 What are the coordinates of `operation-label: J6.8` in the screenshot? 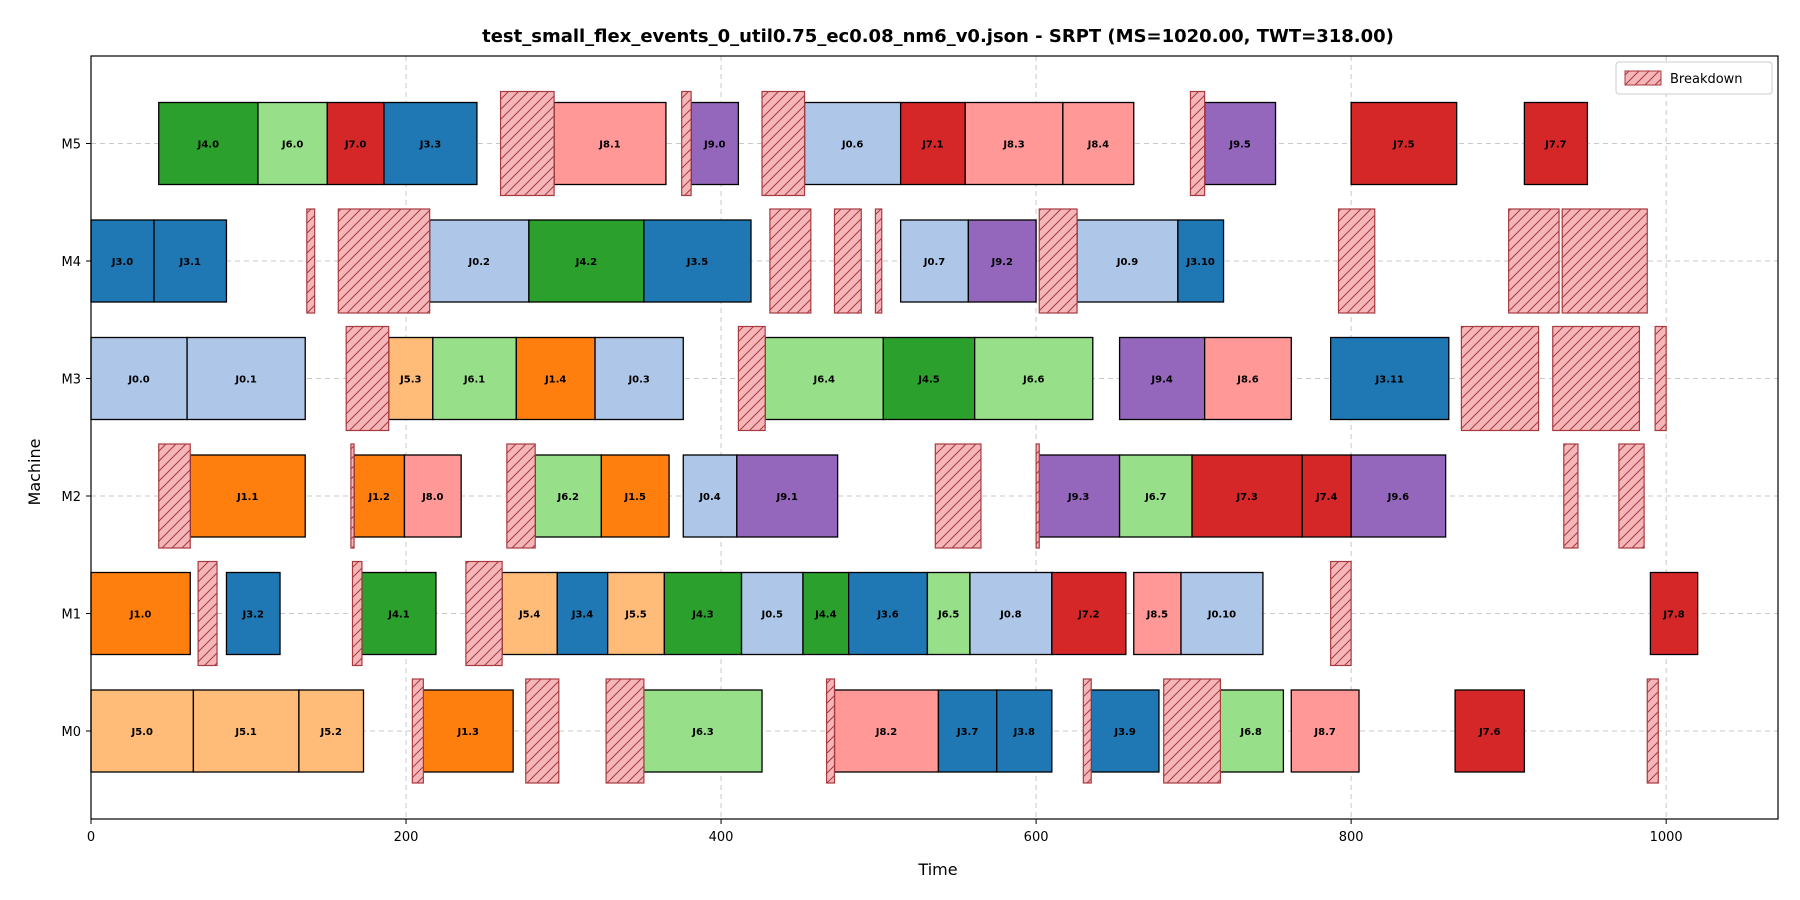 It's located at (1250, 732).